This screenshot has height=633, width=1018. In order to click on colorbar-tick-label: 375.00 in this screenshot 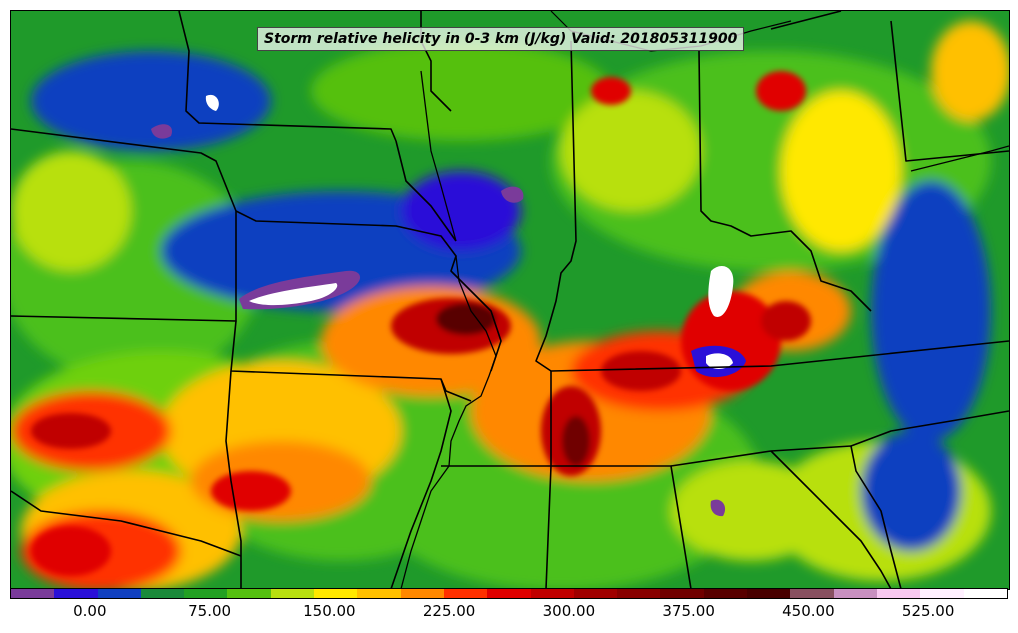, I will do `click(688, 611)`.